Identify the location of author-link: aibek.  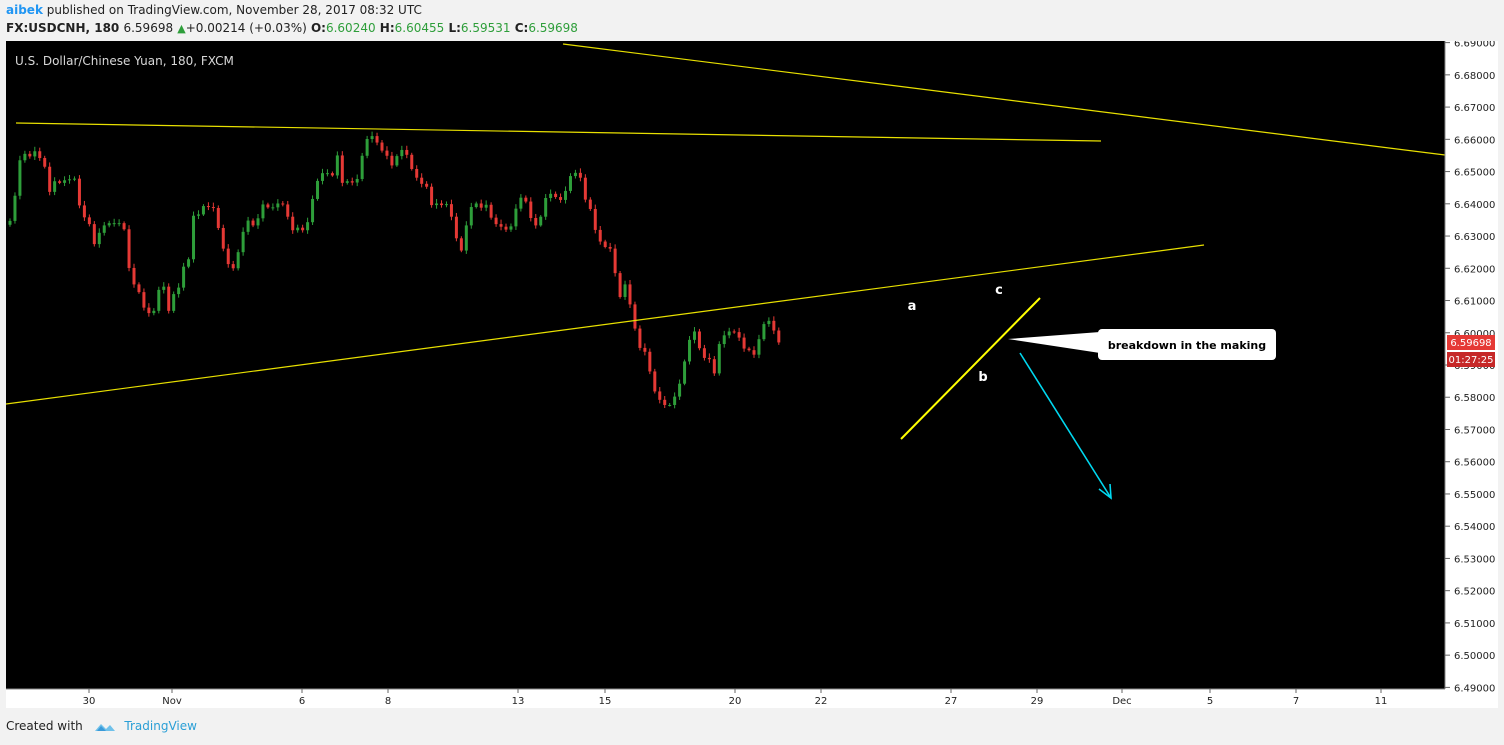
(24, 10).